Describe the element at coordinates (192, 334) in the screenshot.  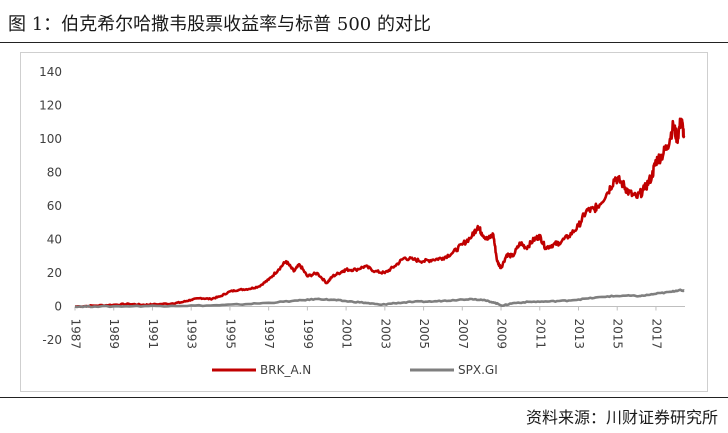
I see `x-tick-label: 1993` at that location.